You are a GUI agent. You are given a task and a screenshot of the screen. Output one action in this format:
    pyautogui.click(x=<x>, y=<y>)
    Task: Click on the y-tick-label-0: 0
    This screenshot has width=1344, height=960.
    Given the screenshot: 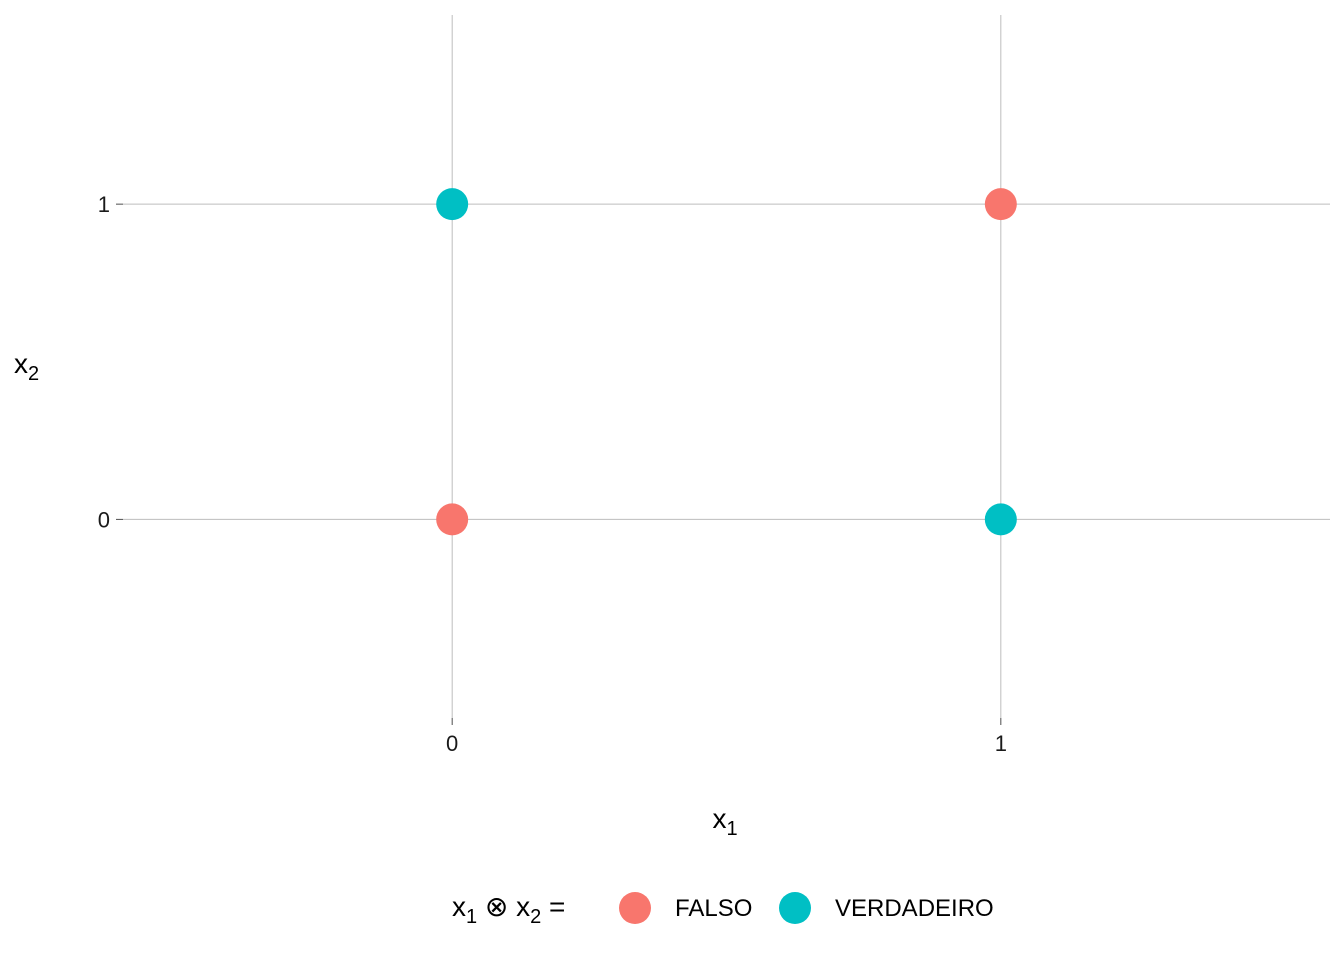 What is the action you would take?
    pyautogui.click(x=104, y=519)
    